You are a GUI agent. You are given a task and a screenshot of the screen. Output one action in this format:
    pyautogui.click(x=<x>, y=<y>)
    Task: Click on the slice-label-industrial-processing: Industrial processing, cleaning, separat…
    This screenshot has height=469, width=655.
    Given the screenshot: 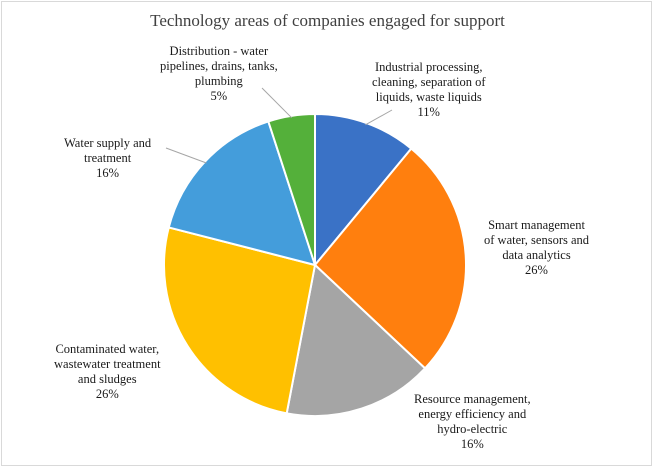 What is the action you would take?
    pyautogui.click(x=429, y=90)
    